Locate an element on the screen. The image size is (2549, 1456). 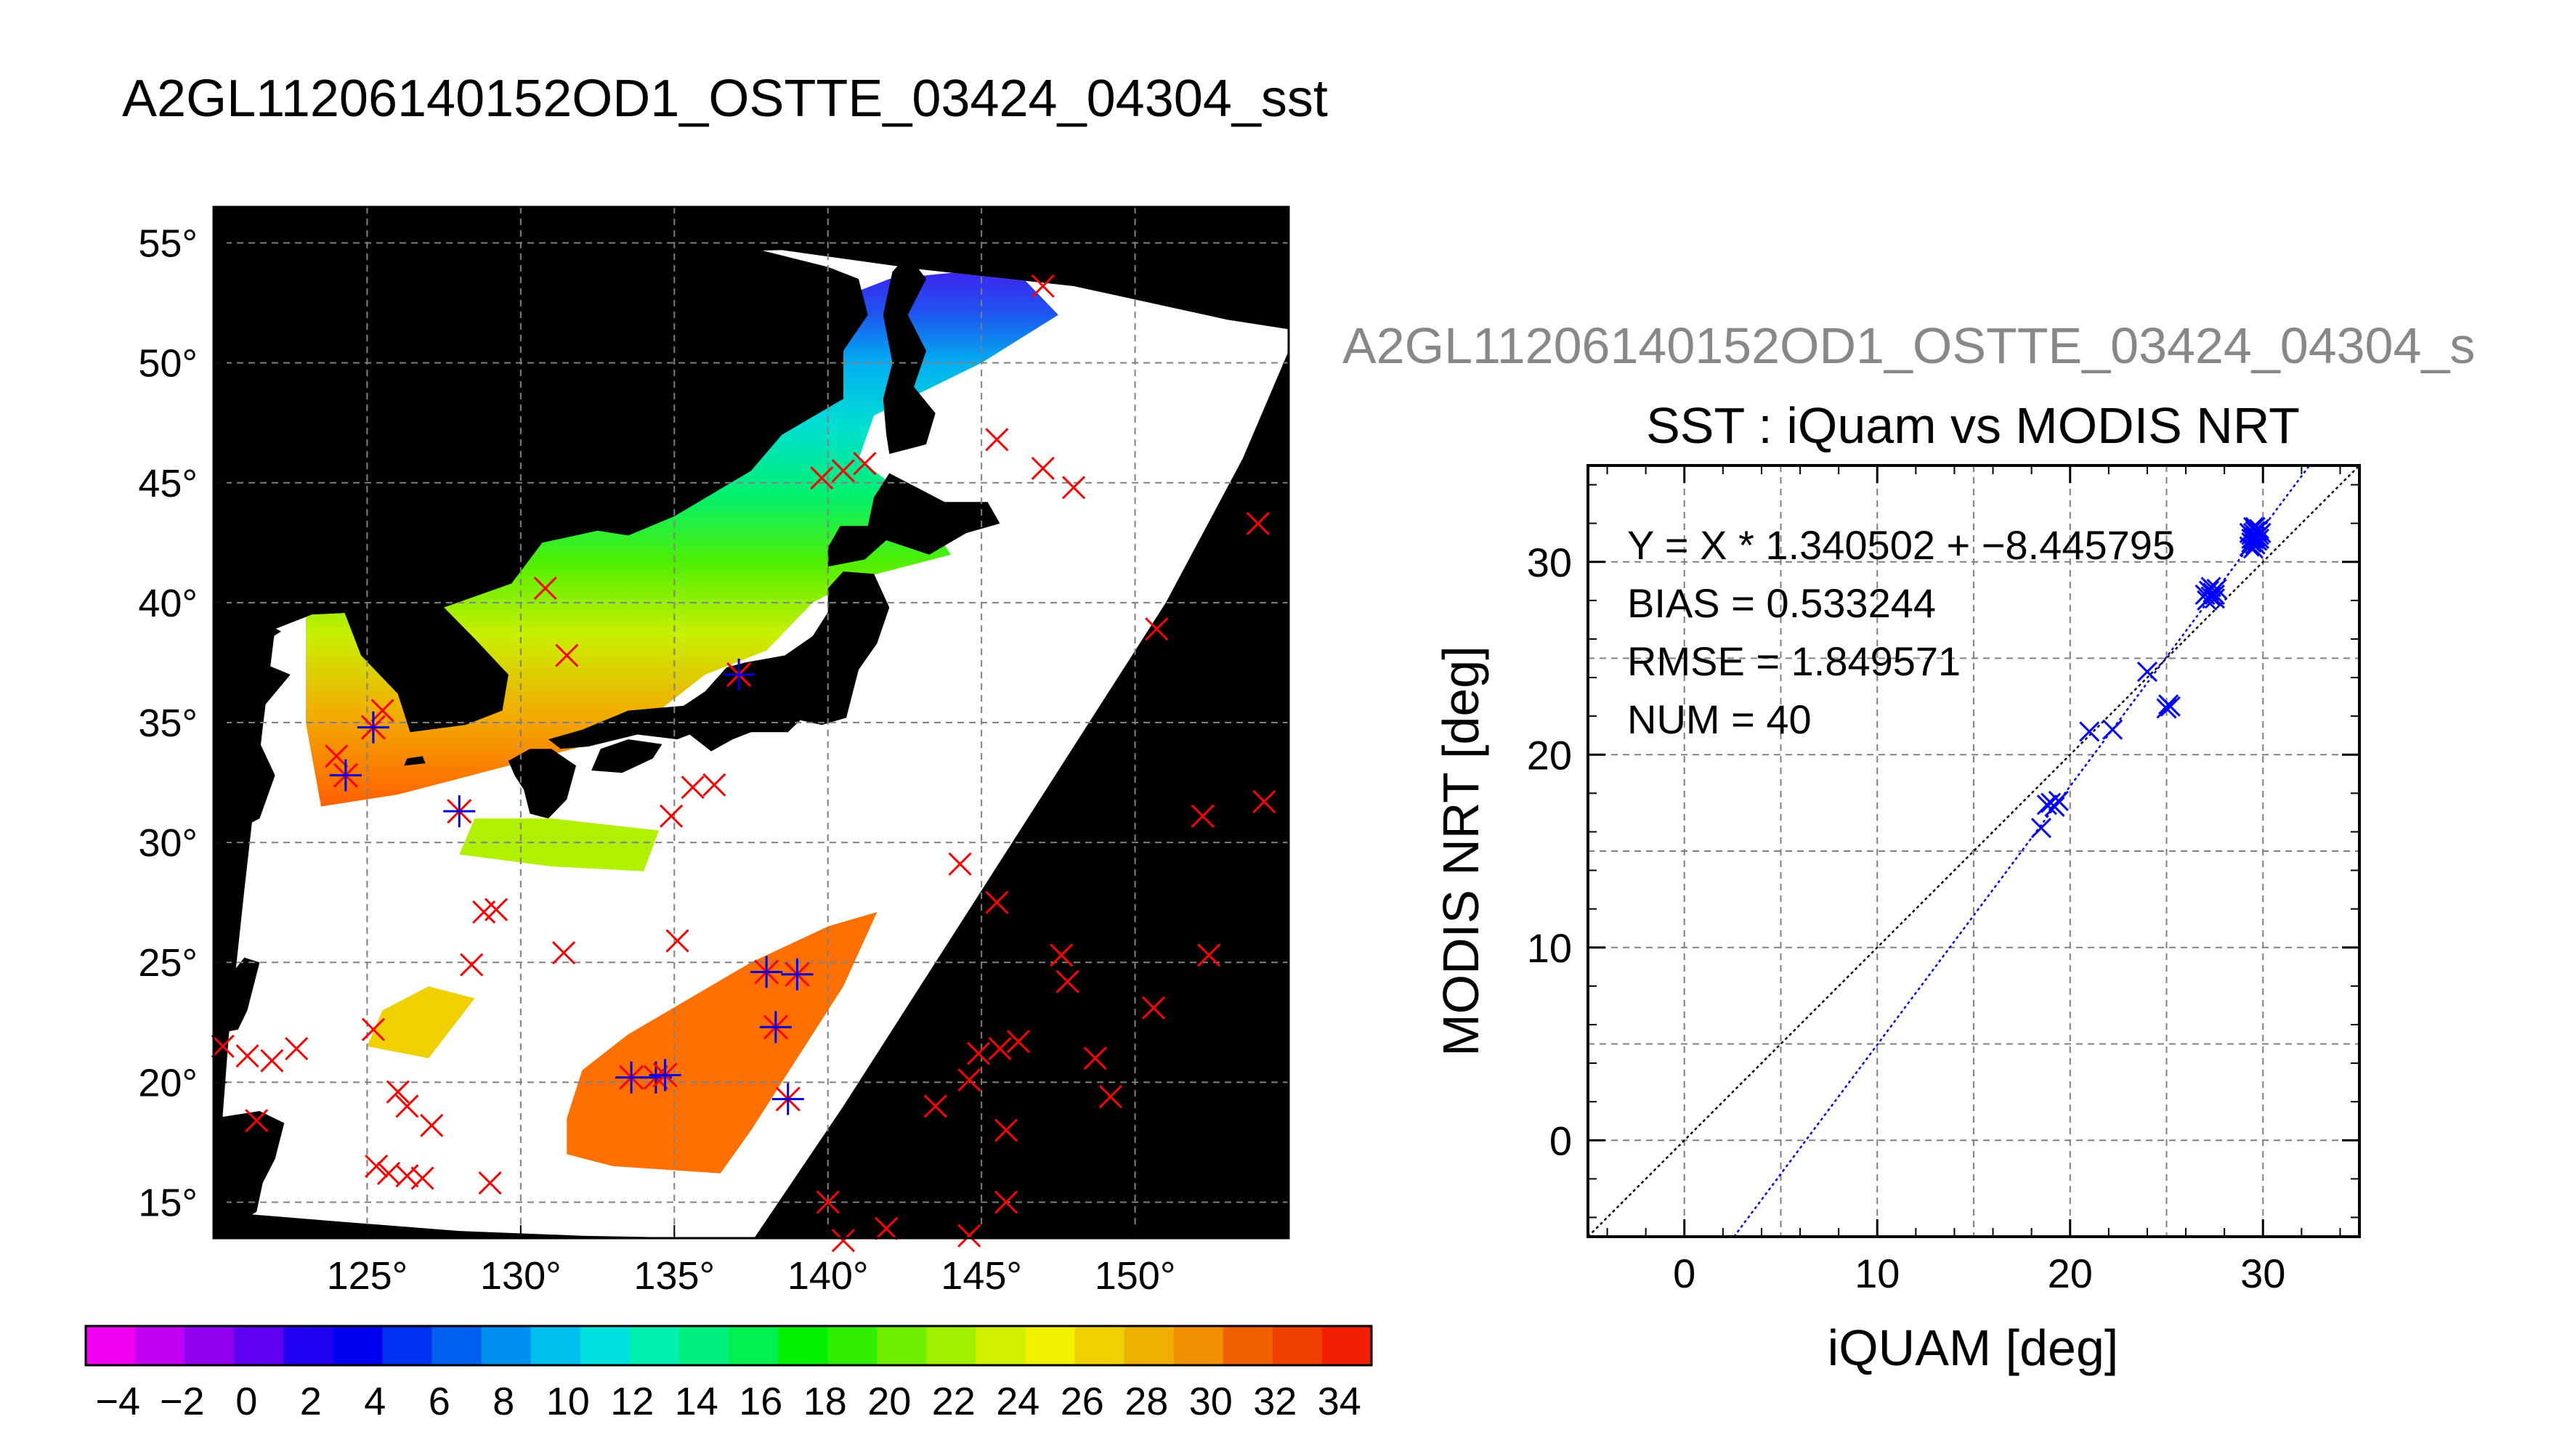
x-tick-label: 10 is located at coordinates (1878, 1273).